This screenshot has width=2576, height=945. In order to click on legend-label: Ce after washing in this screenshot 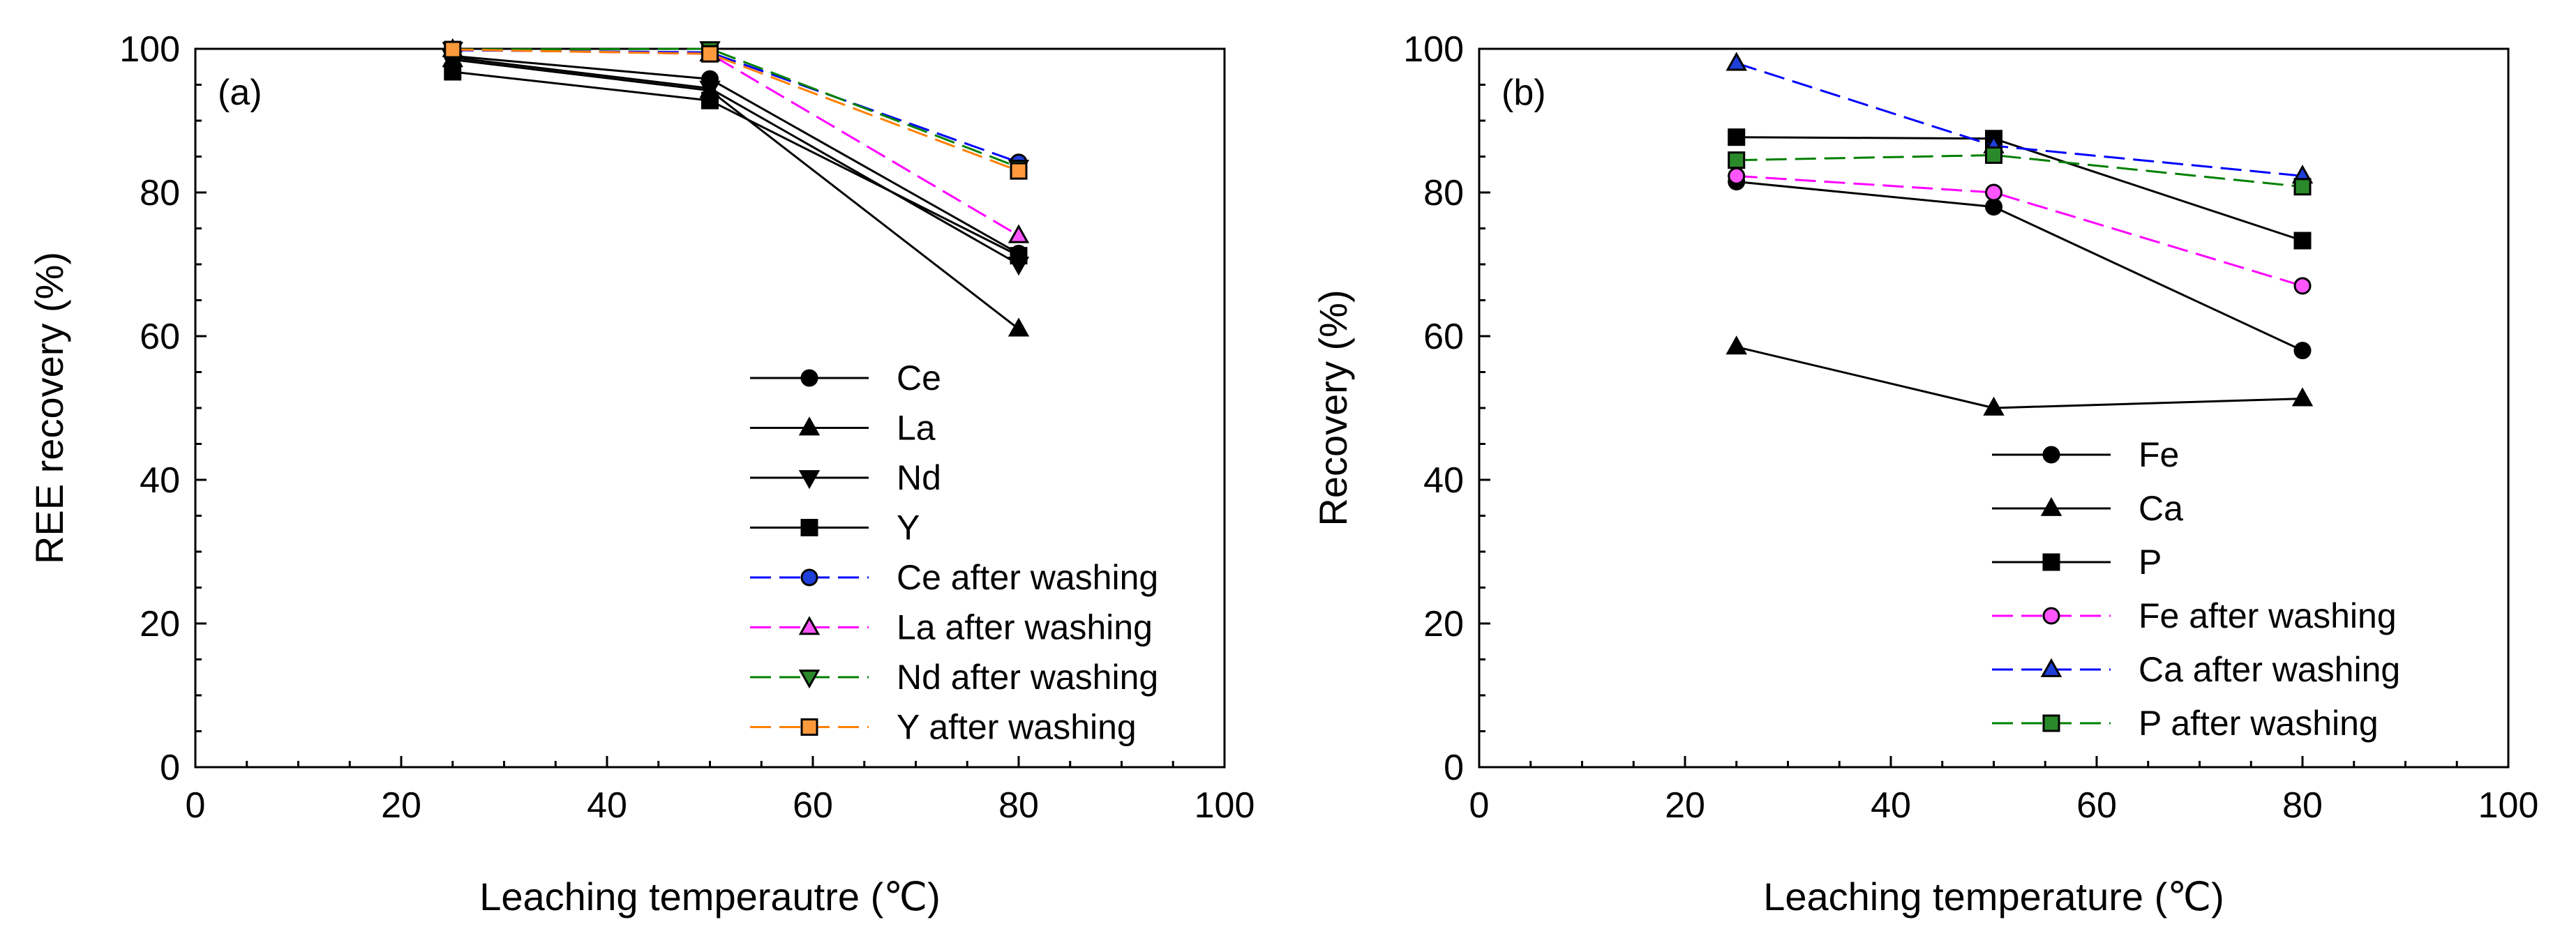, I will do `click(1027, 578)`.